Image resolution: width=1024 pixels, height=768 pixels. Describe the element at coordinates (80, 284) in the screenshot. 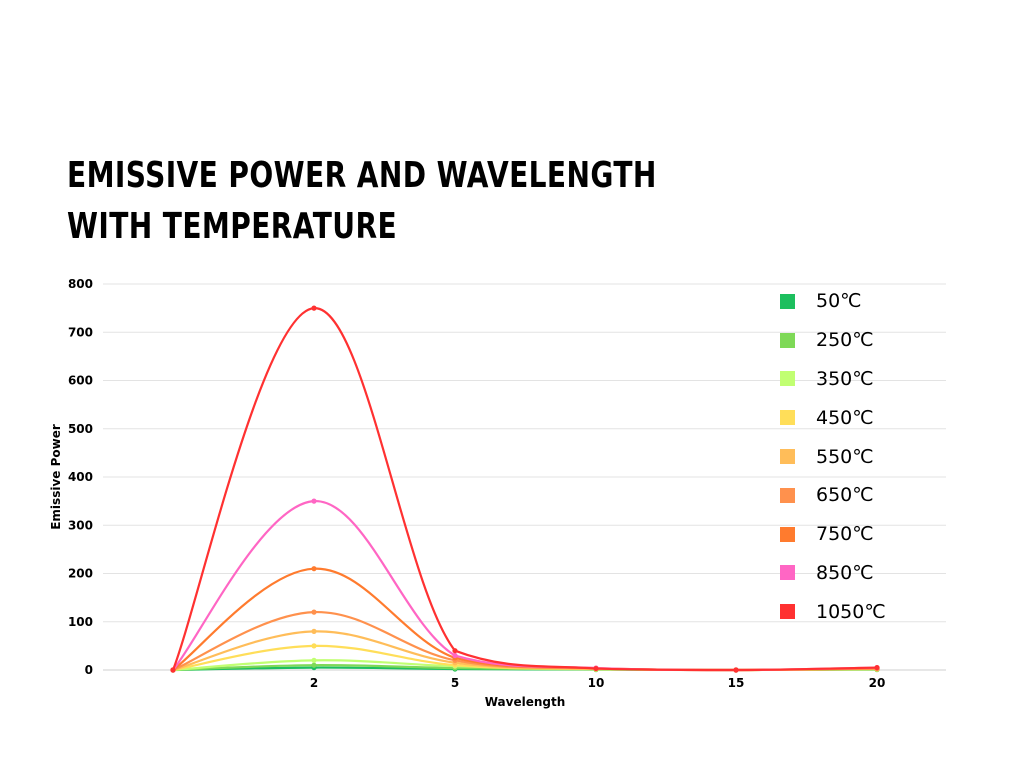

I see `y-tick-label: 800` at that location.